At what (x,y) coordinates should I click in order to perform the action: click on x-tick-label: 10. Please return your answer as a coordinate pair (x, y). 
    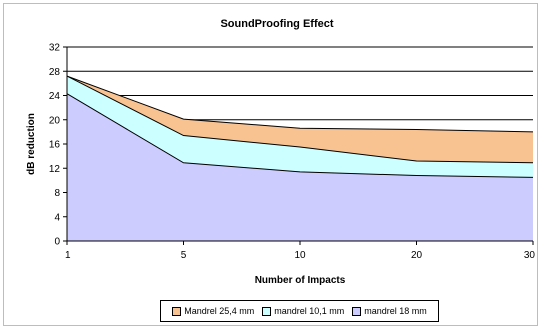
    Looking at the image, I should click on (300, 255).